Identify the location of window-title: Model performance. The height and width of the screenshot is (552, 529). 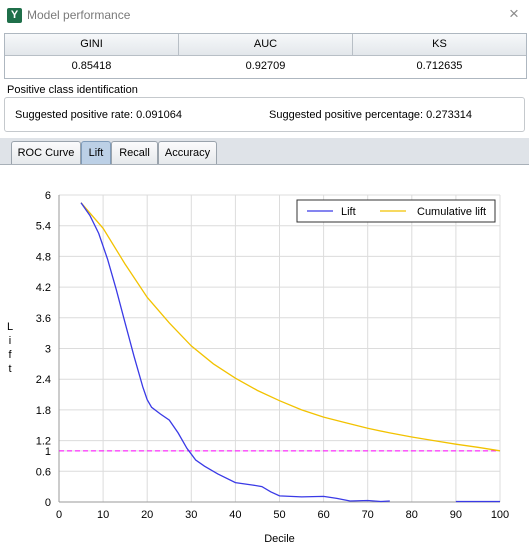
(79, 15).